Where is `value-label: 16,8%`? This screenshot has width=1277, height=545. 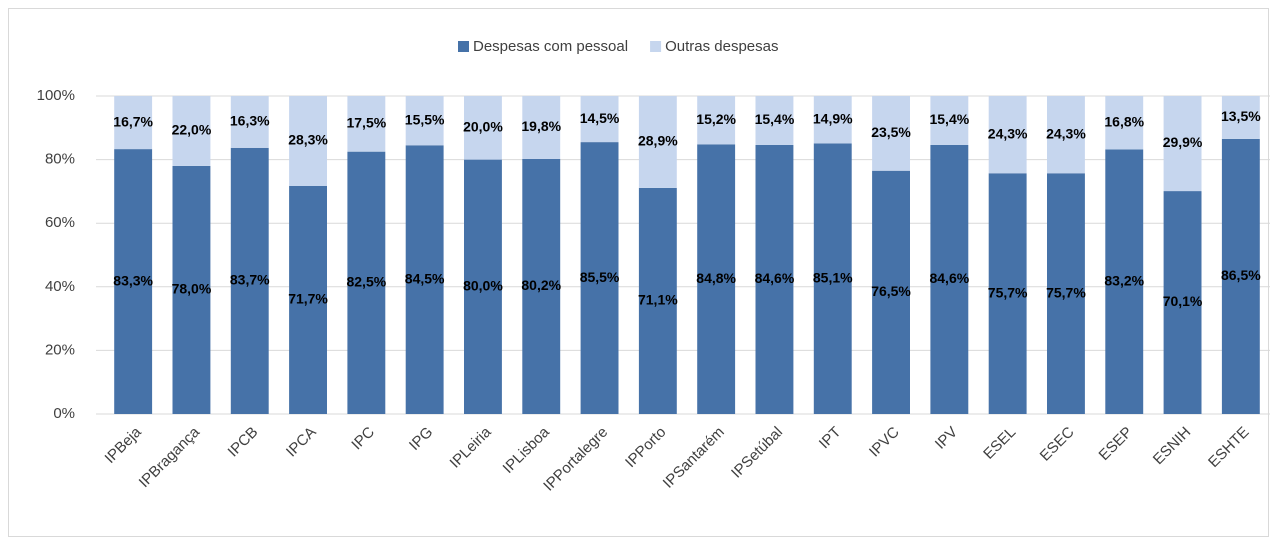 value-label: 16,8% is located at coordinates (1124, 121).